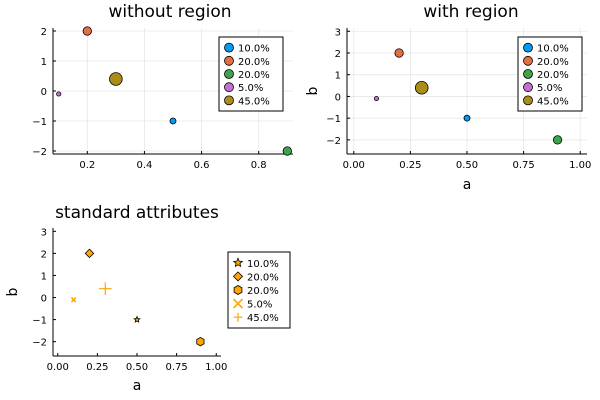 This screenshot has width=600, height=400. I want to click on chart-title: standard attributes, so click(137, 213).